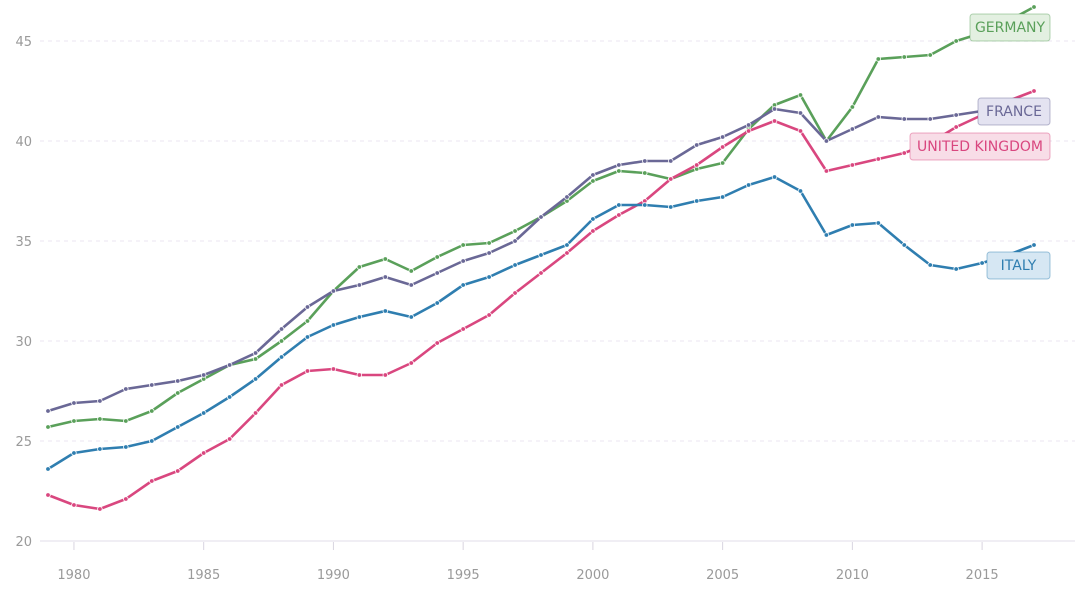  I want to click on data-point-italy-2015, so click(982, 263).